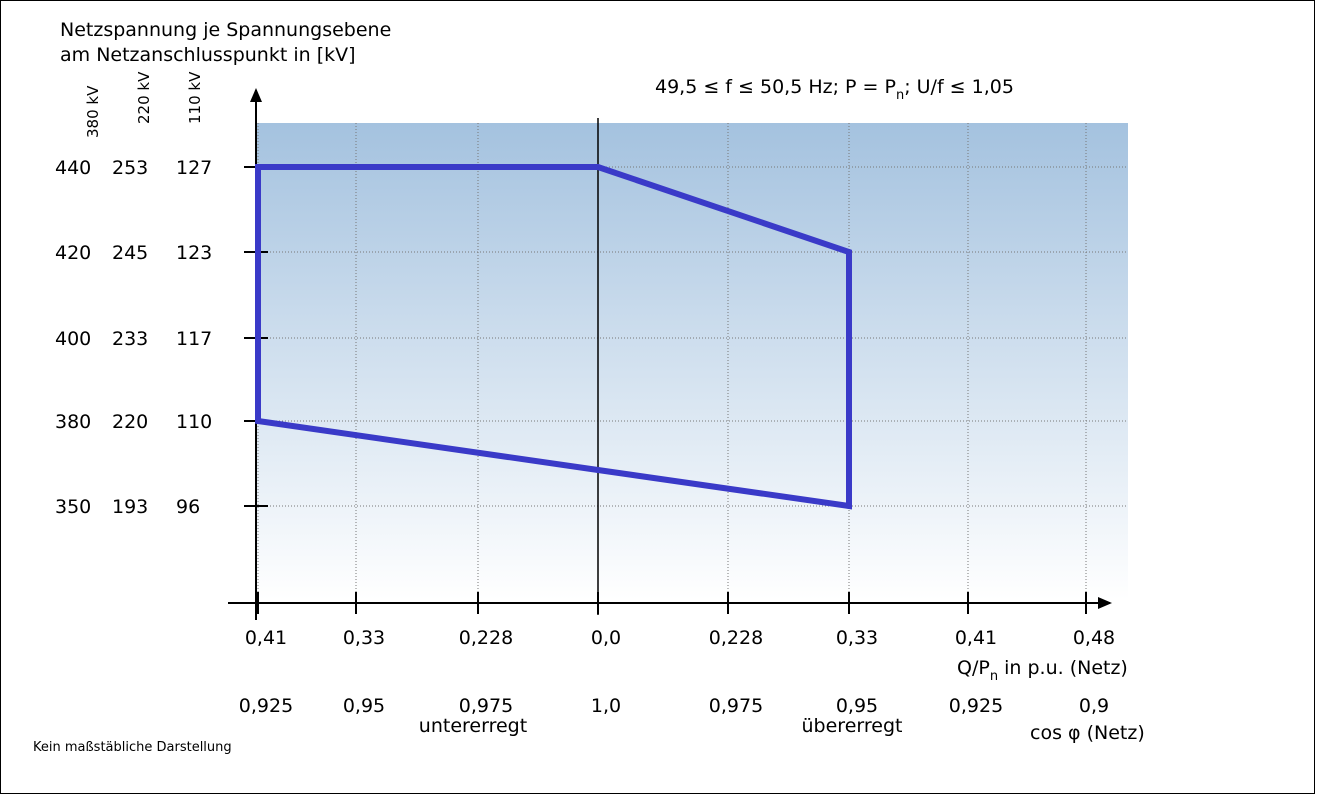  What do you see at coordinates (1094, 638) in the screenshot?
I see `x-tick-label-q: 0,48` at bounding box center [1094, 638].